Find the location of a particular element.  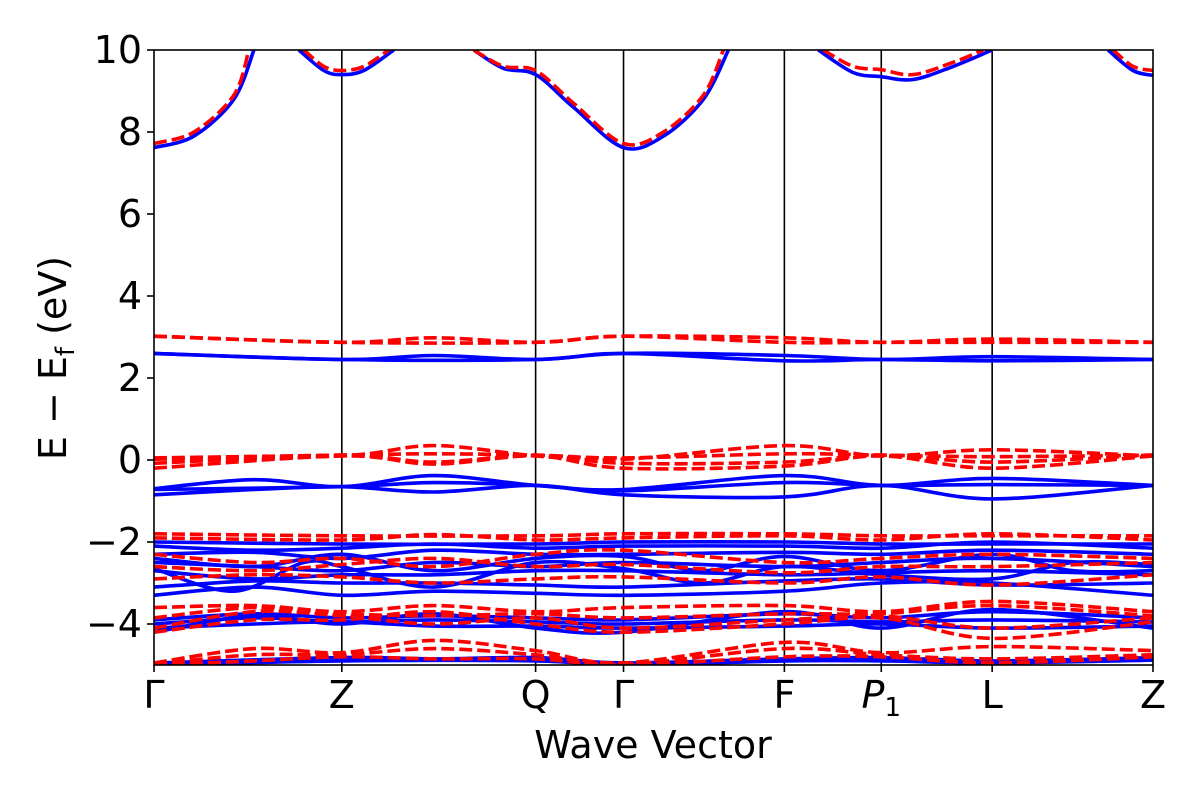

y-tick-label: 0 is located at coordinates (130, 460).